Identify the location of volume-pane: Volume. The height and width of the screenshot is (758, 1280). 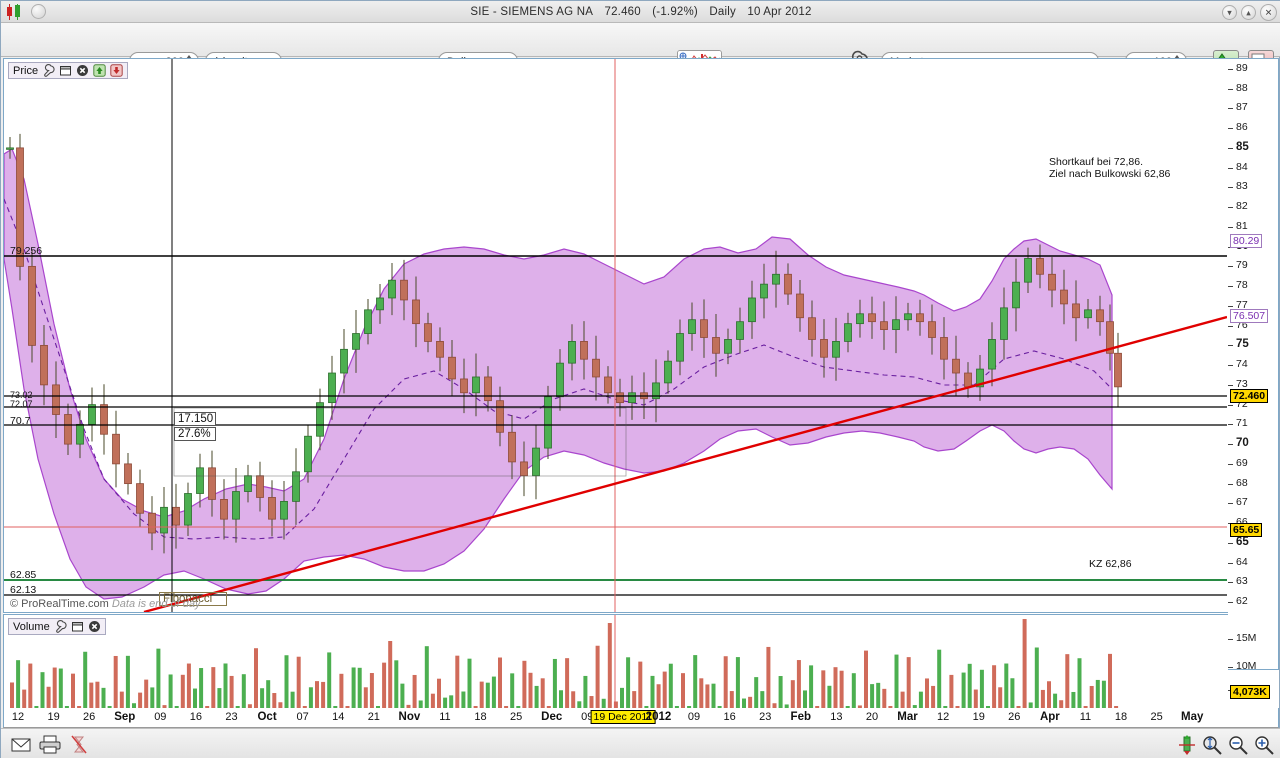
(615, 664).